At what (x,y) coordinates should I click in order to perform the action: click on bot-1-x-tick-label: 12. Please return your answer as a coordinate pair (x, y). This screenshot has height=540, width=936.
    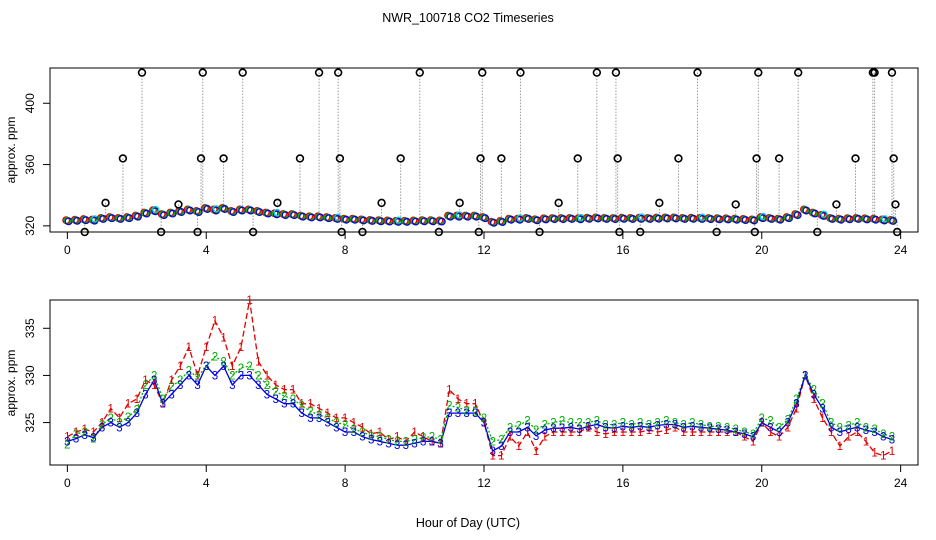
    Looking at the image, I should click on (484, 483).